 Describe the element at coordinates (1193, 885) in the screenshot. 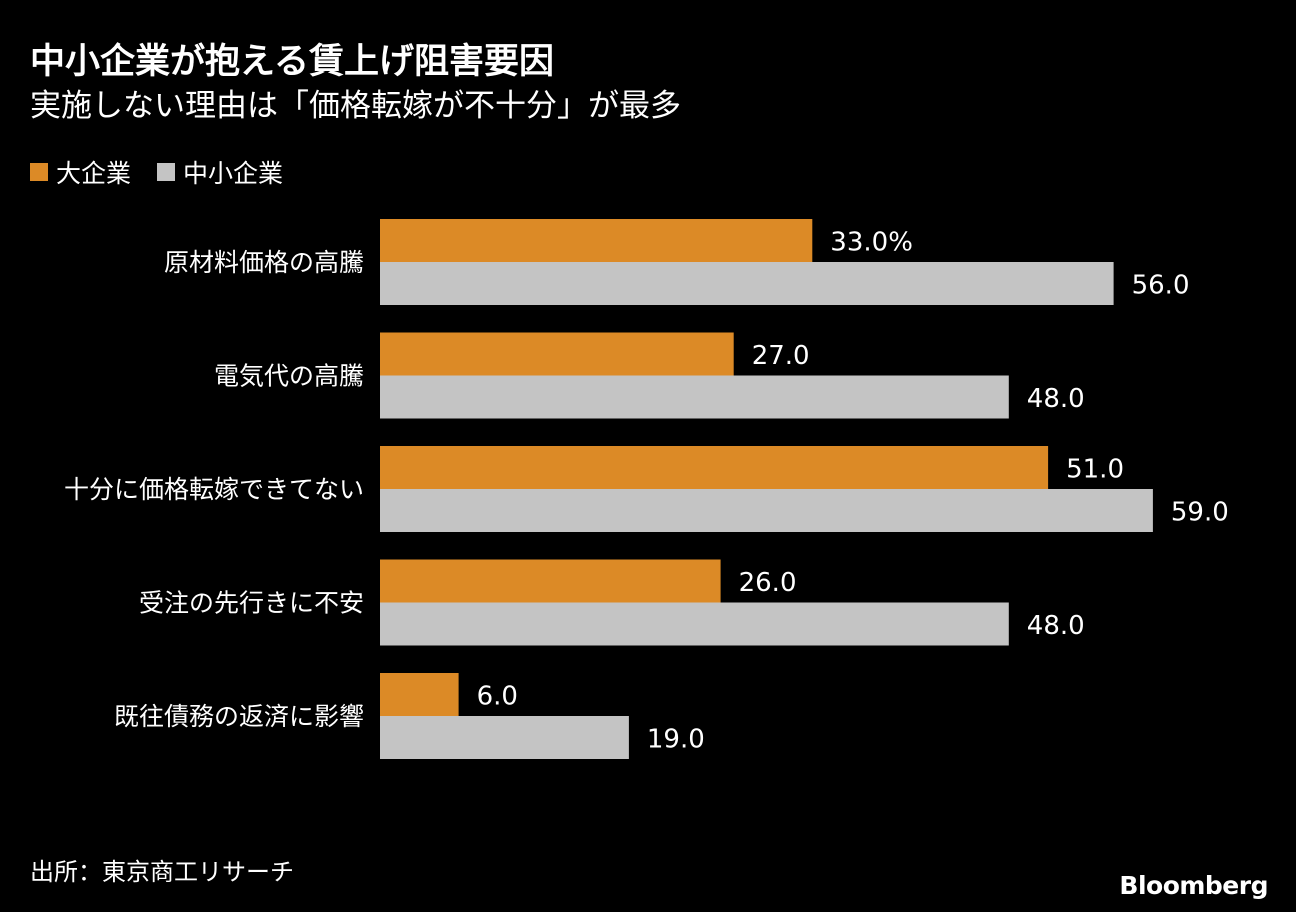

I see `brand-logo: Bloomberg` at that location.